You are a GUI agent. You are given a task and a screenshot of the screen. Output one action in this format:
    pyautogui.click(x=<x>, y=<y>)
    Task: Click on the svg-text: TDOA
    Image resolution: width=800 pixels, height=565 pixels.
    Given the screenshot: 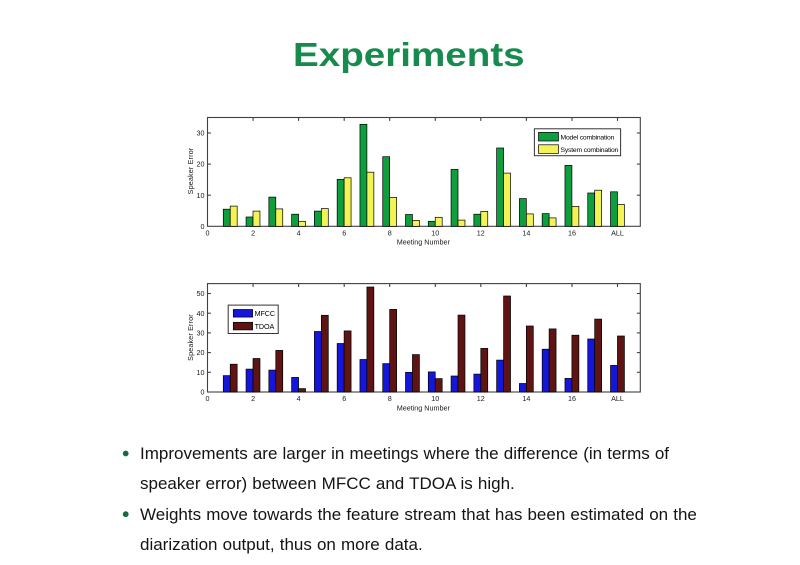 What is the action you would take?
    pyautogui.click(x=265, y=326)
    